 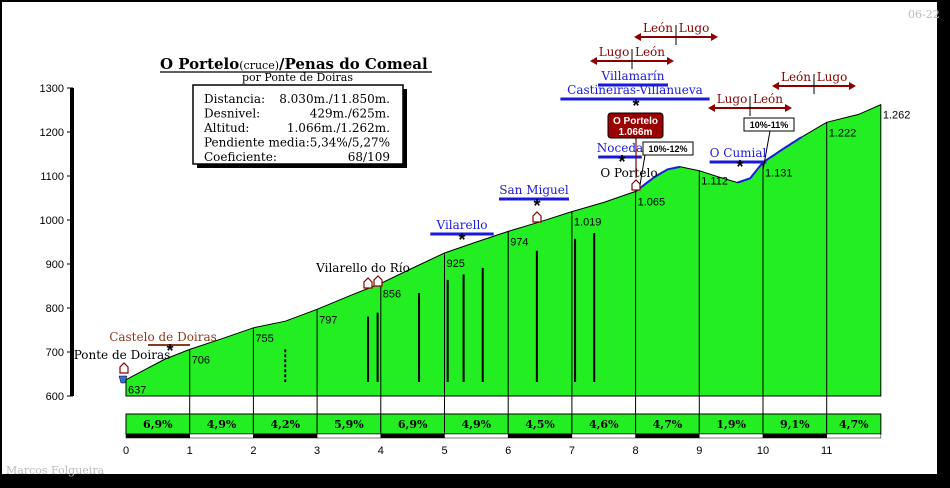 I want to click on stat-value: 8.030m./11.850m., so click(x=334, y=99).